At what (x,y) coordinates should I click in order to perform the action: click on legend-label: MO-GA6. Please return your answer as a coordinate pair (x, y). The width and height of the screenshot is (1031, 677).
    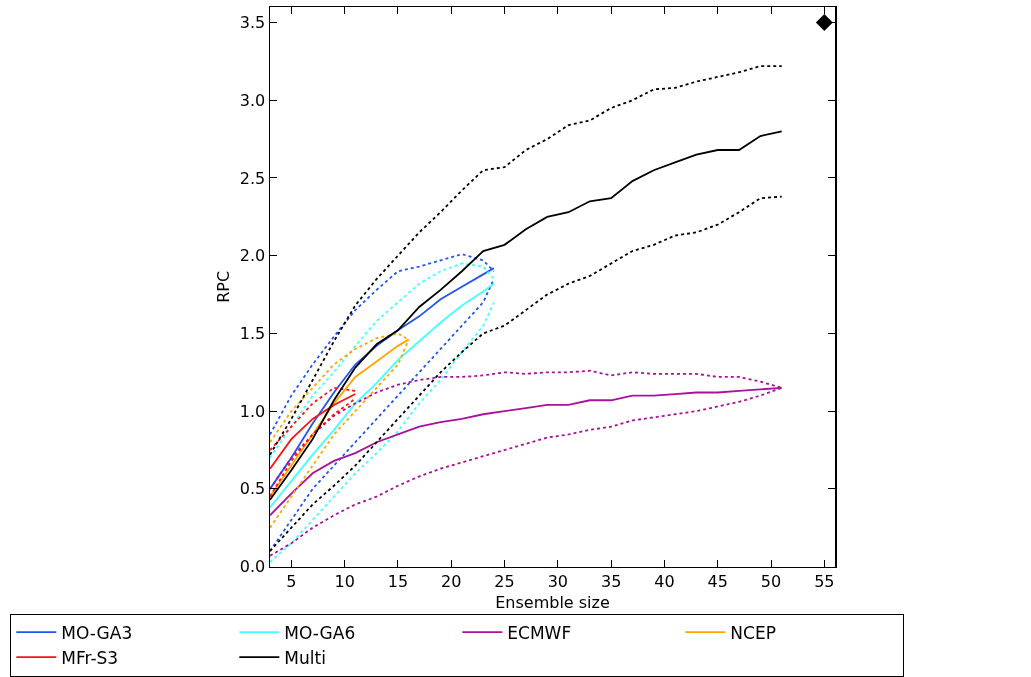
    Looking at the image, I should click on (320, 632).